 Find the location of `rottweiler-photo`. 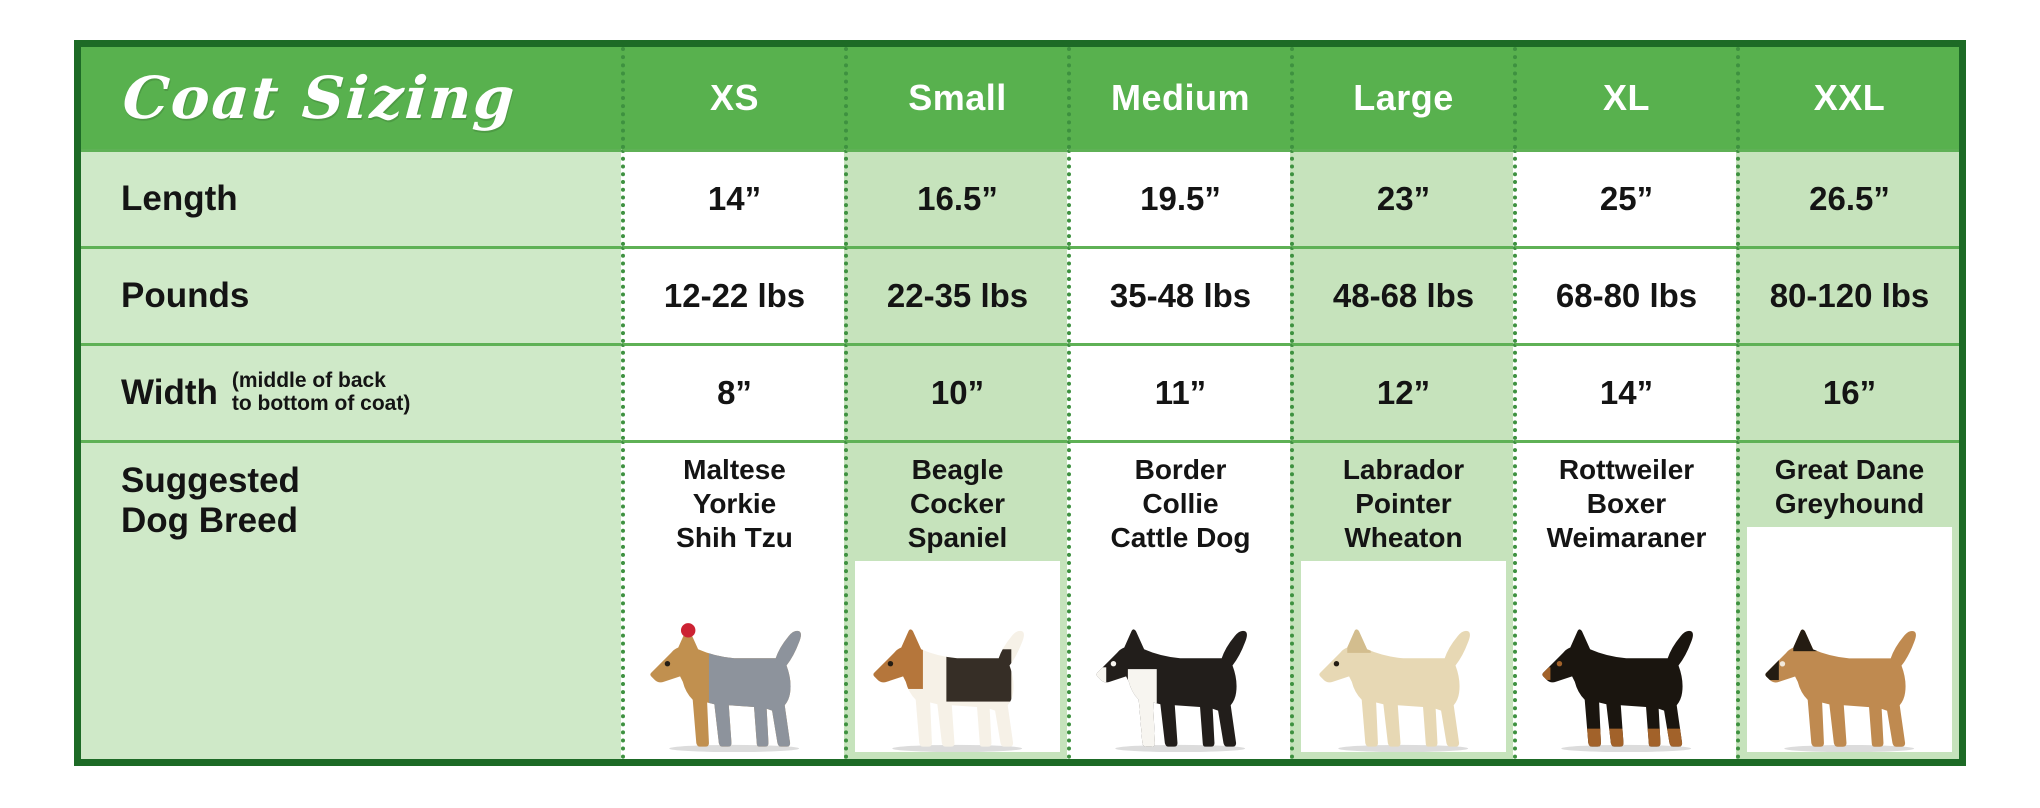

rottweiler-photo is located at coordinates (1626, 656).